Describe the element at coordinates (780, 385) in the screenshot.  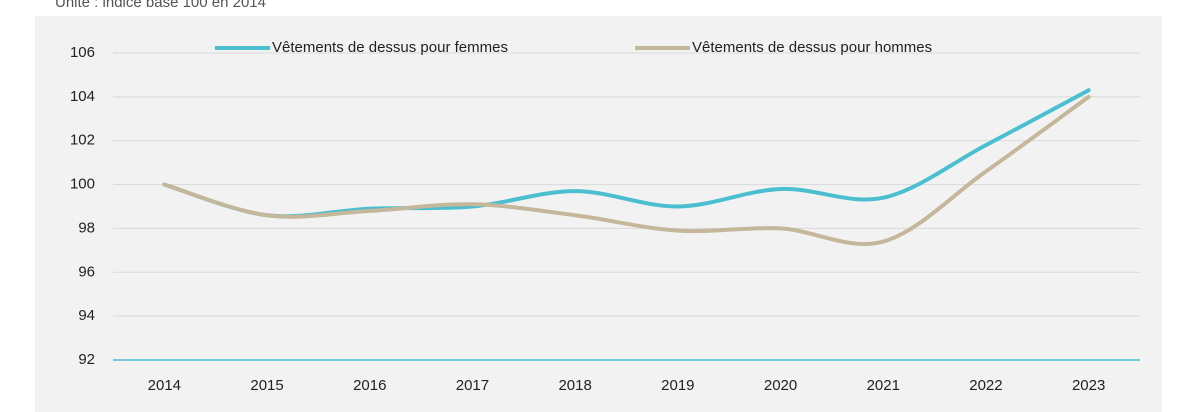
I see `x-tick-label: 2020` at that location.